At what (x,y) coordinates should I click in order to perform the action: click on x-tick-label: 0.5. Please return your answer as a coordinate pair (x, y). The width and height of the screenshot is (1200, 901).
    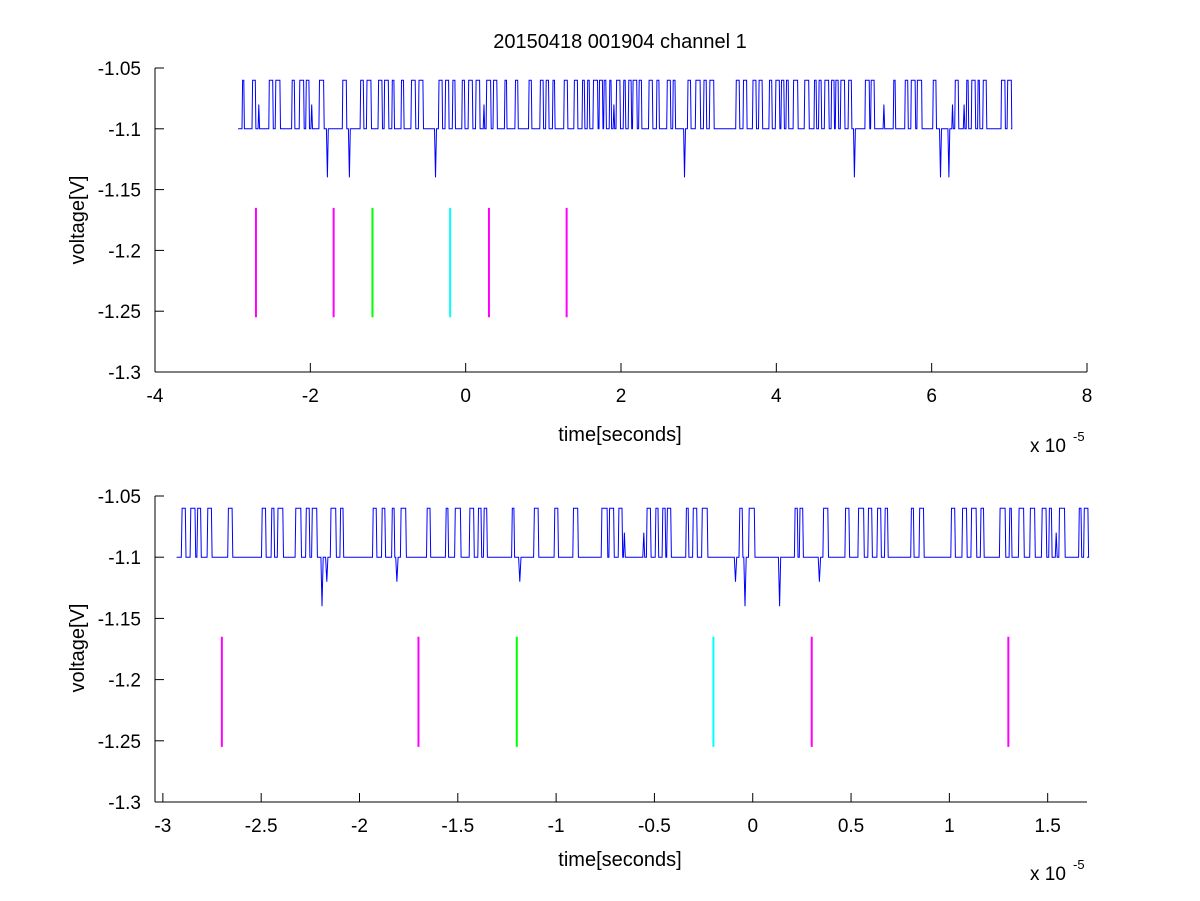
    Looking at the image, I should click on (851, 826).